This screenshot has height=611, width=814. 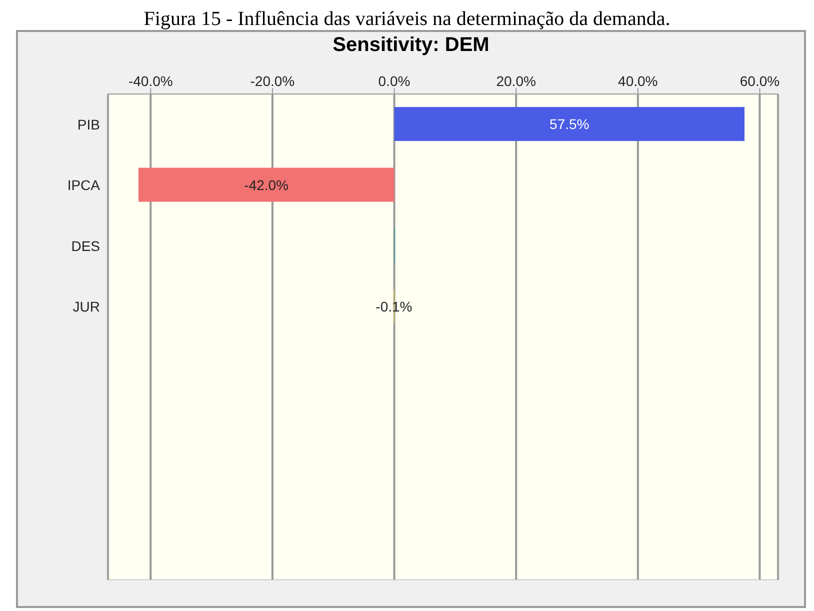 I want to click on x-tick-label: 0.0%, so click(x=394, y=81).